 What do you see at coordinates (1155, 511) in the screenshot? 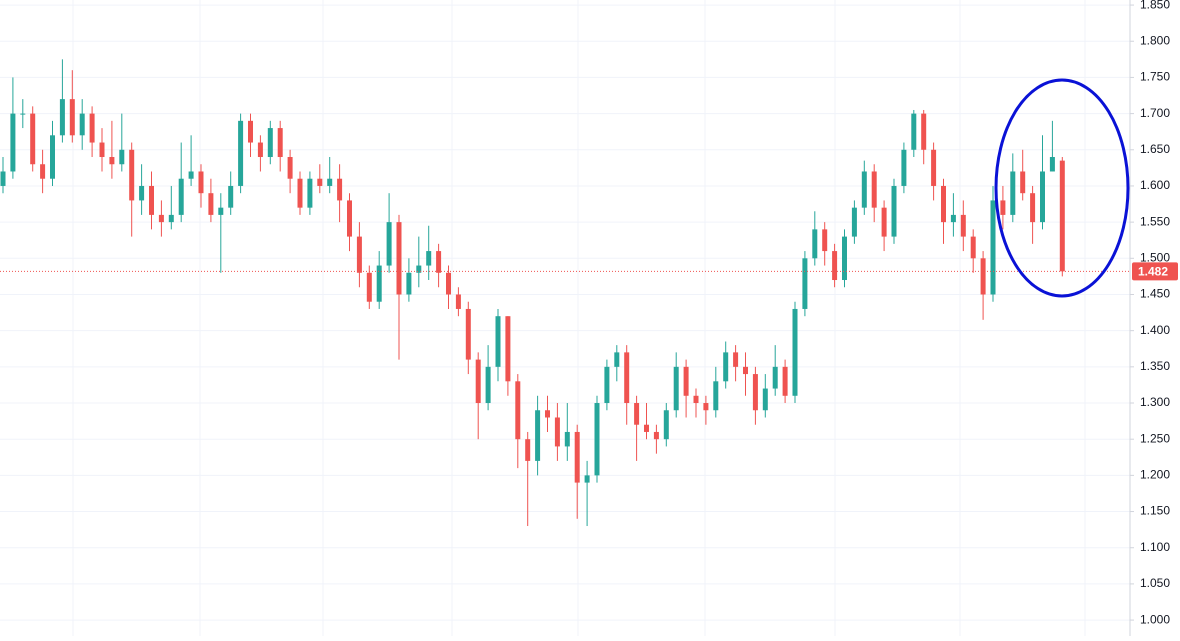
I see `y-tick-label: 1.150` at bounding box center [1155, 511].